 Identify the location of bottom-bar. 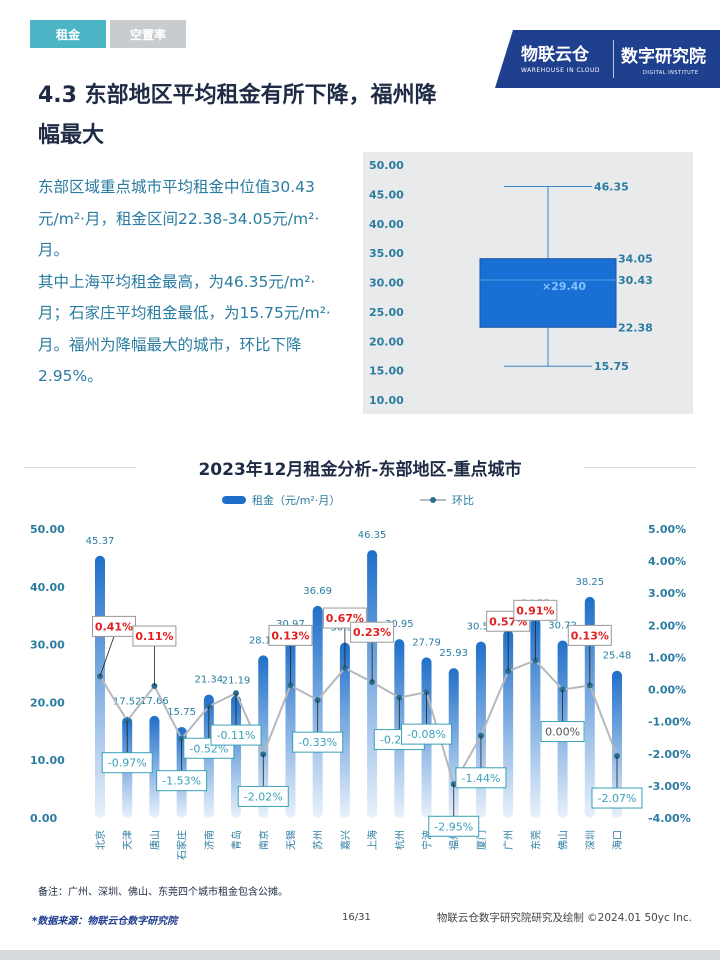
(360, 955).